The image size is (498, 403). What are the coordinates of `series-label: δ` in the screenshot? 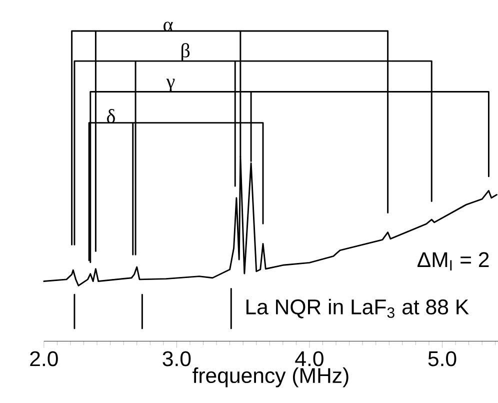 It's located at (111, 116).